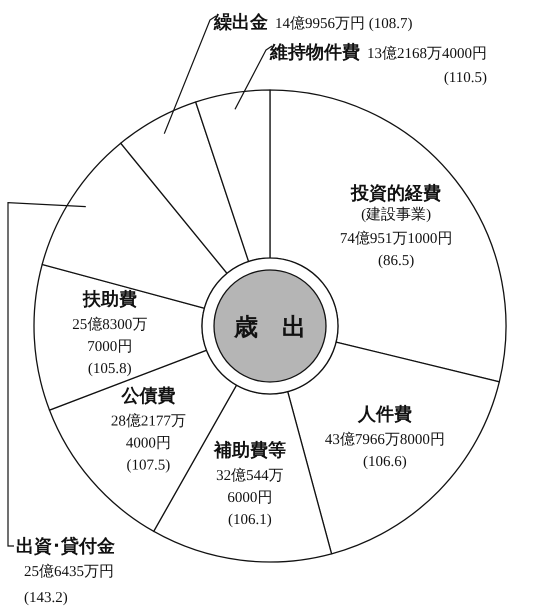 The image size is (554, 611). I want to click on text: 28億2177万 4000円 (107.5), so click(148, 443).